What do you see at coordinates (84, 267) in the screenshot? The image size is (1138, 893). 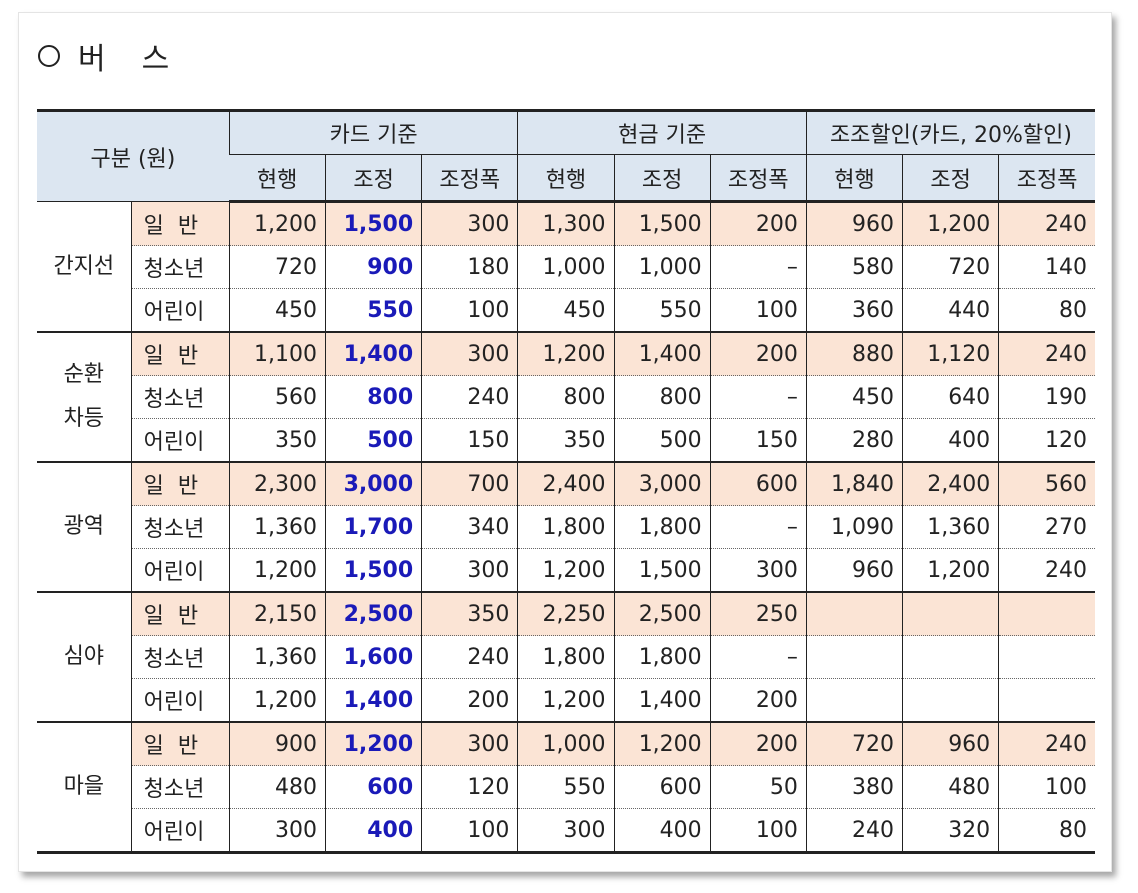 I see `section-label: 간지선` at bounding box center [84, 267].